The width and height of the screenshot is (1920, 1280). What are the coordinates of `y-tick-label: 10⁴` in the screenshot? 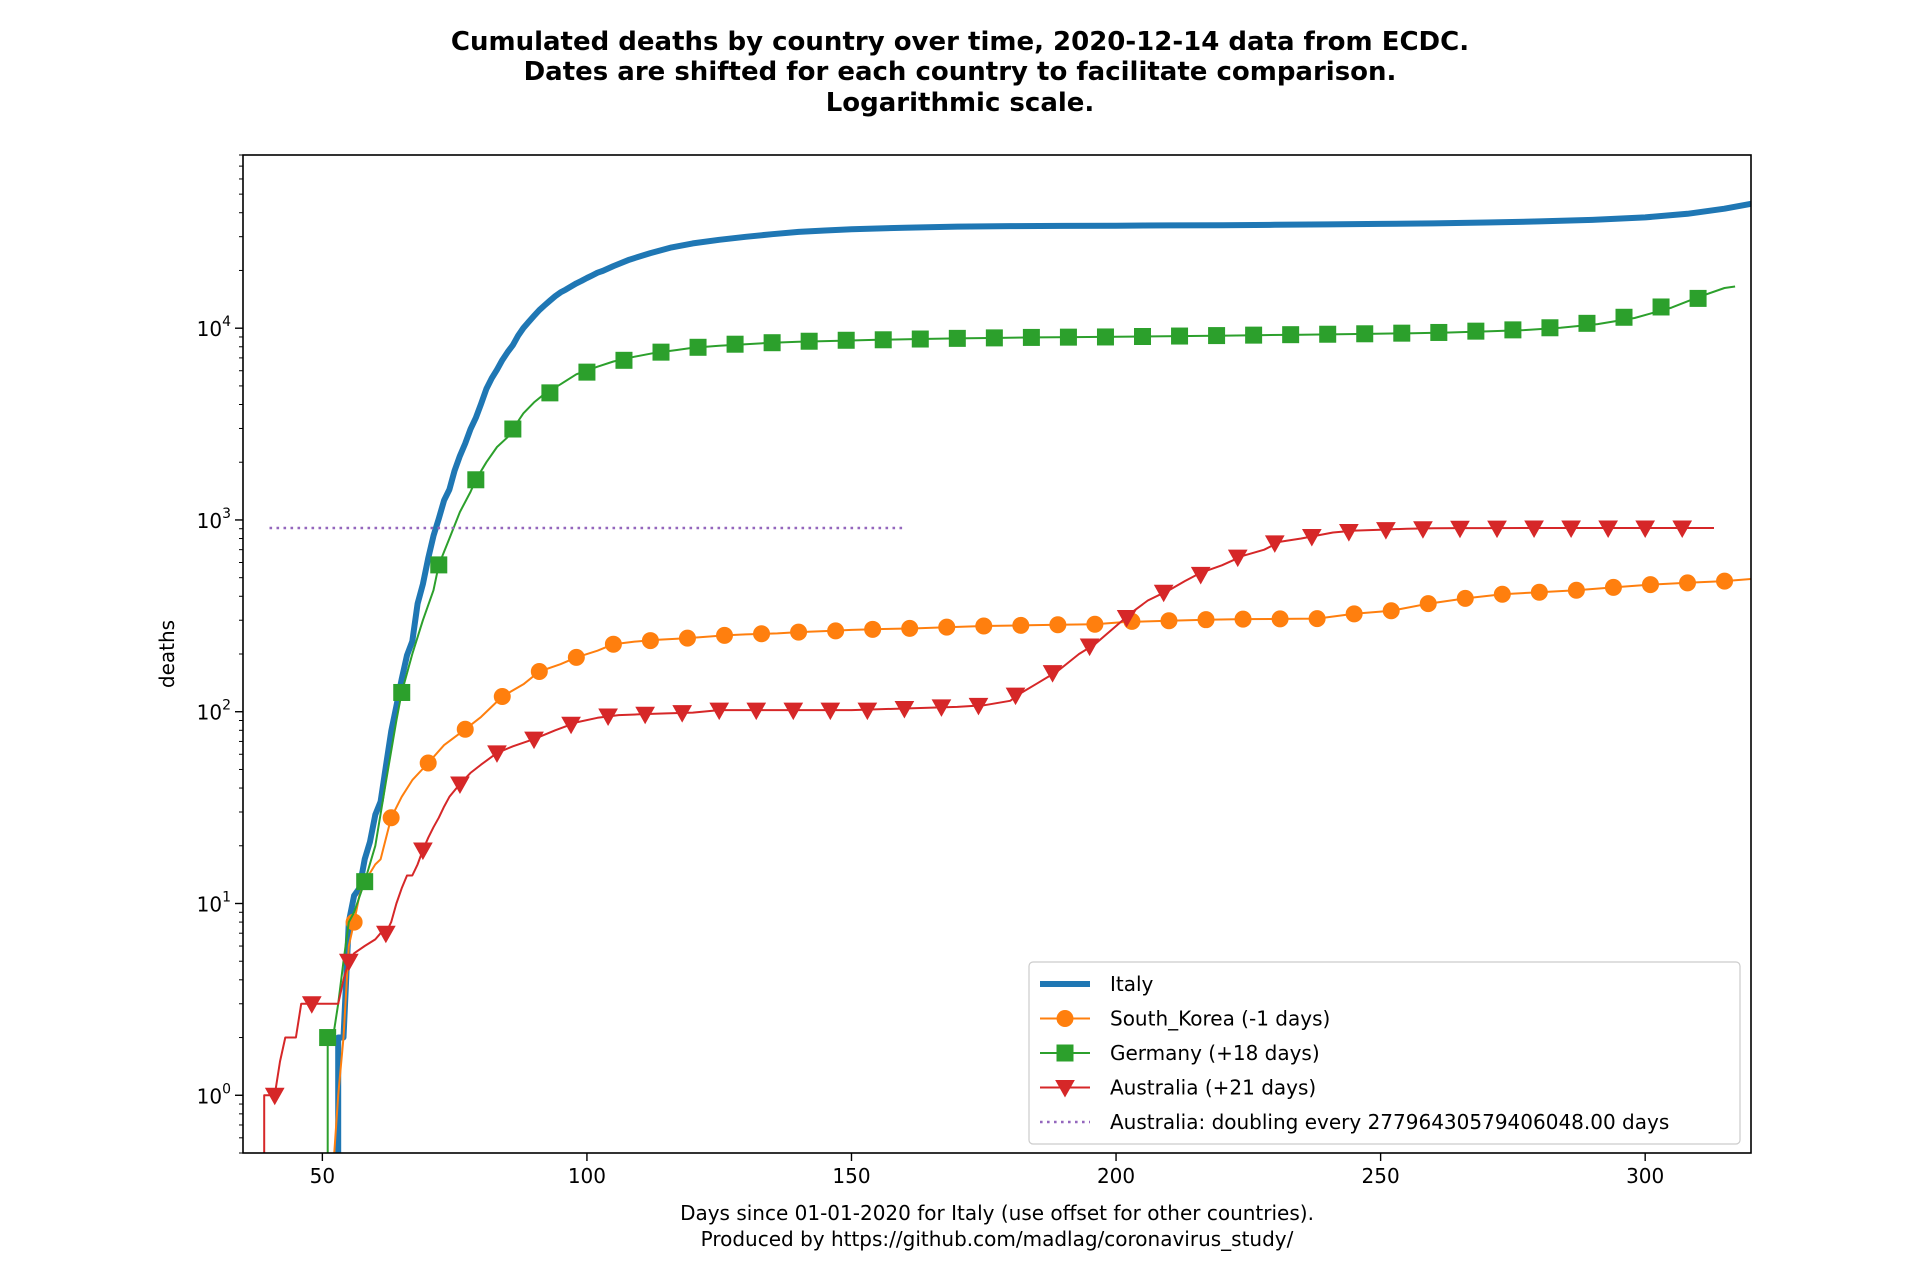 It's located at (214, 327).